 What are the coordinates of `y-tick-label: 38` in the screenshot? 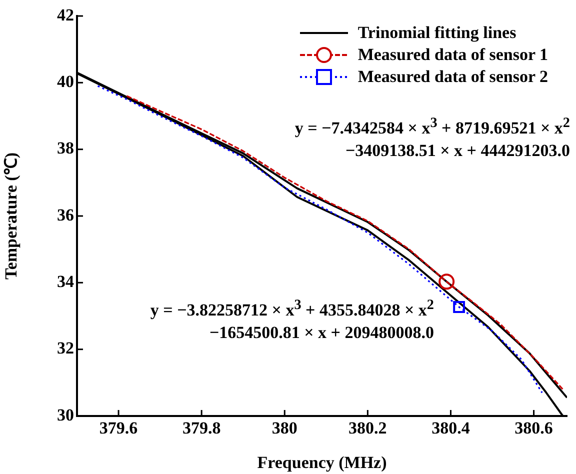 It's located at (65, 148).